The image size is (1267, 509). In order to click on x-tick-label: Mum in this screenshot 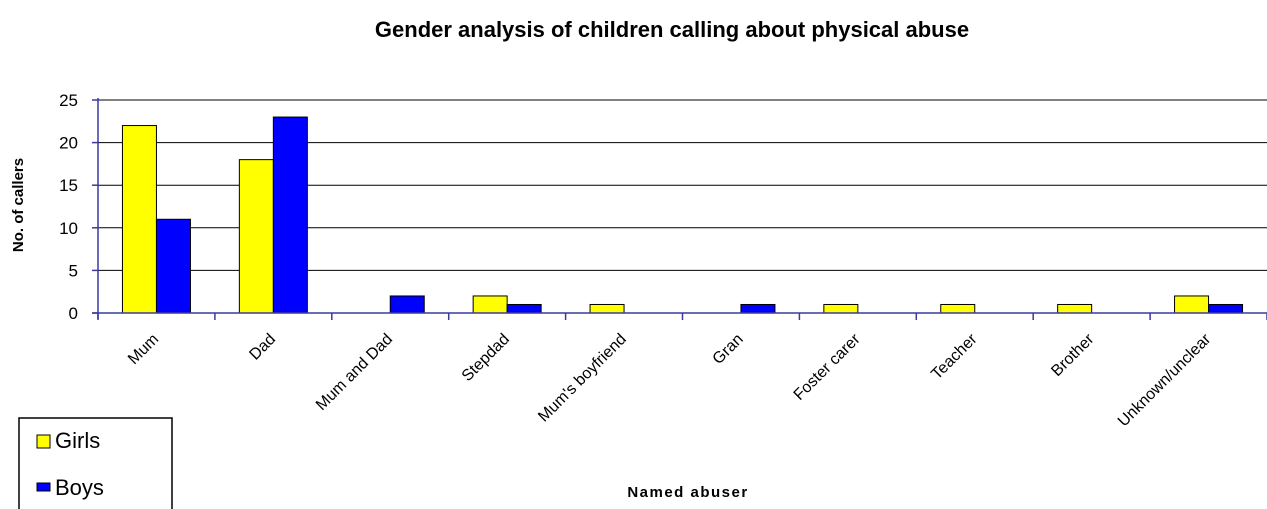, I will do `click(143, 349)`.